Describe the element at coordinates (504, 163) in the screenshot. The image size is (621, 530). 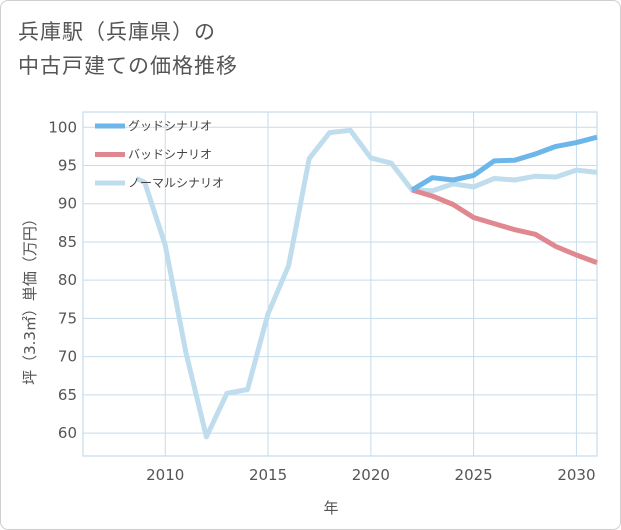
I see `series-line-good` at that location.